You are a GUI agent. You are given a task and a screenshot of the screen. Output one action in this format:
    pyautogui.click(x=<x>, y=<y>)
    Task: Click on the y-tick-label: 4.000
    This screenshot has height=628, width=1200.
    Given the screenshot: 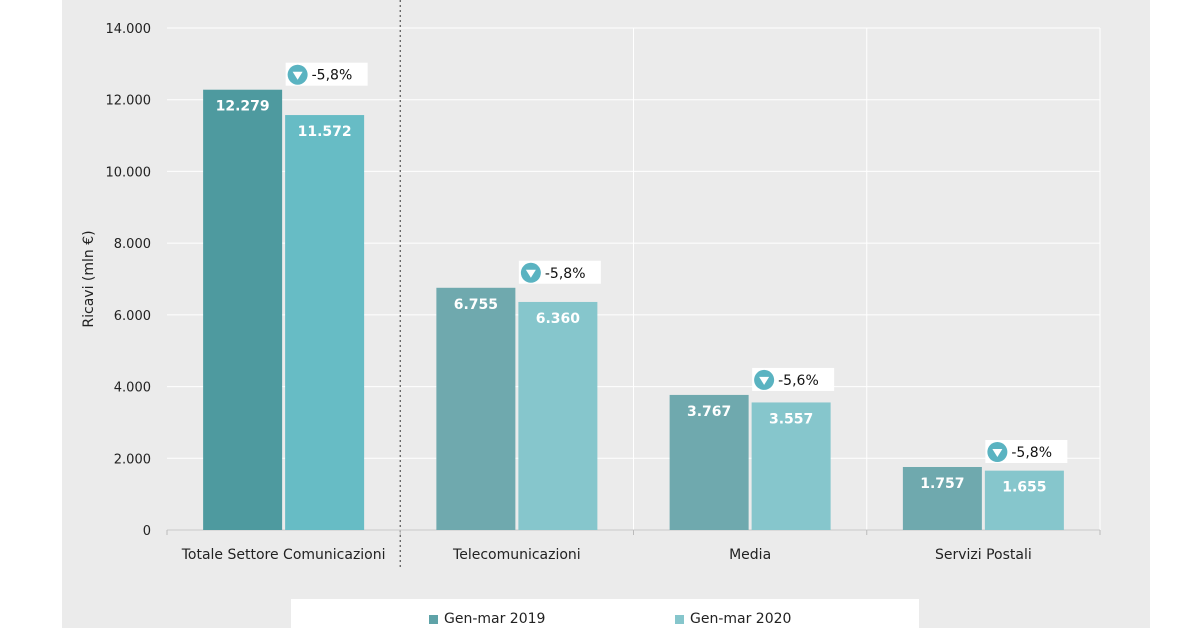 What is the action you would take?
    pyautogui.click(x=132, y=388)
    